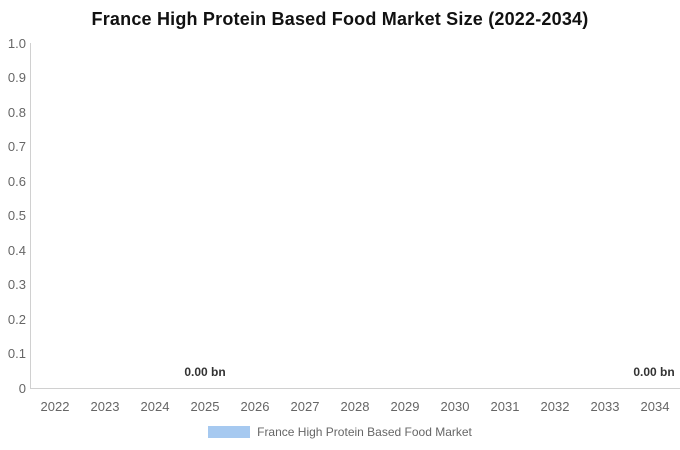 This screenshot has width=680, height=450. Describe the element at coordinates (505, 406) in the screenshot. I see `x-axis-tick-label: 2031` at that location.